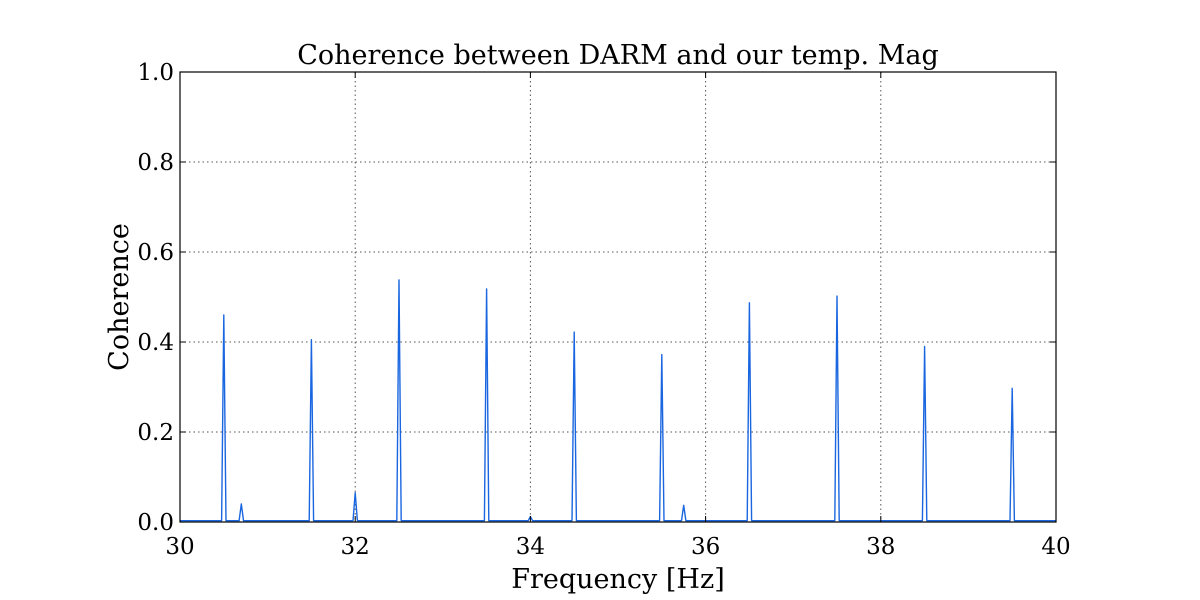 The width and height of the screenshot is (1200, 600). Describe the element at coordinates (155, 433) in the screenshot. I see `y-tick-label: 0.2` at that location.